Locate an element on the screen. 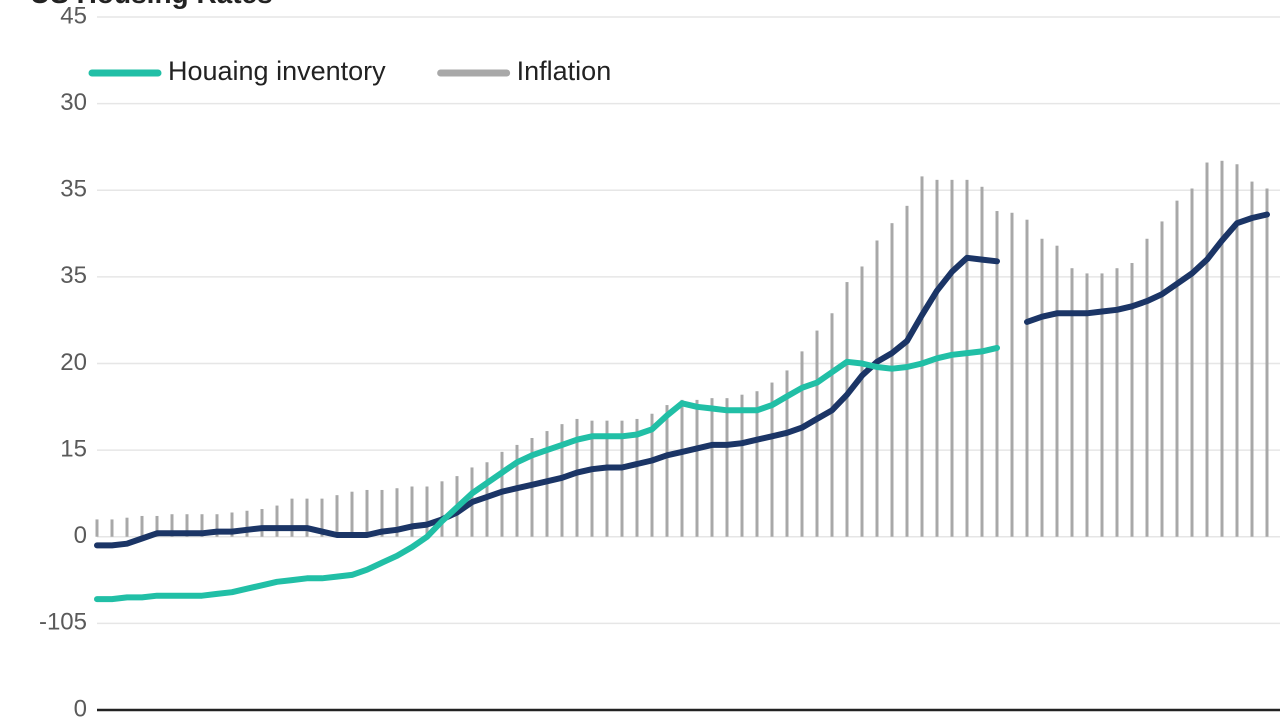 Image resolution: width=1280 pixels, height=720 pixels. y-tick-label: 30 is located at coordinates (73, 102).